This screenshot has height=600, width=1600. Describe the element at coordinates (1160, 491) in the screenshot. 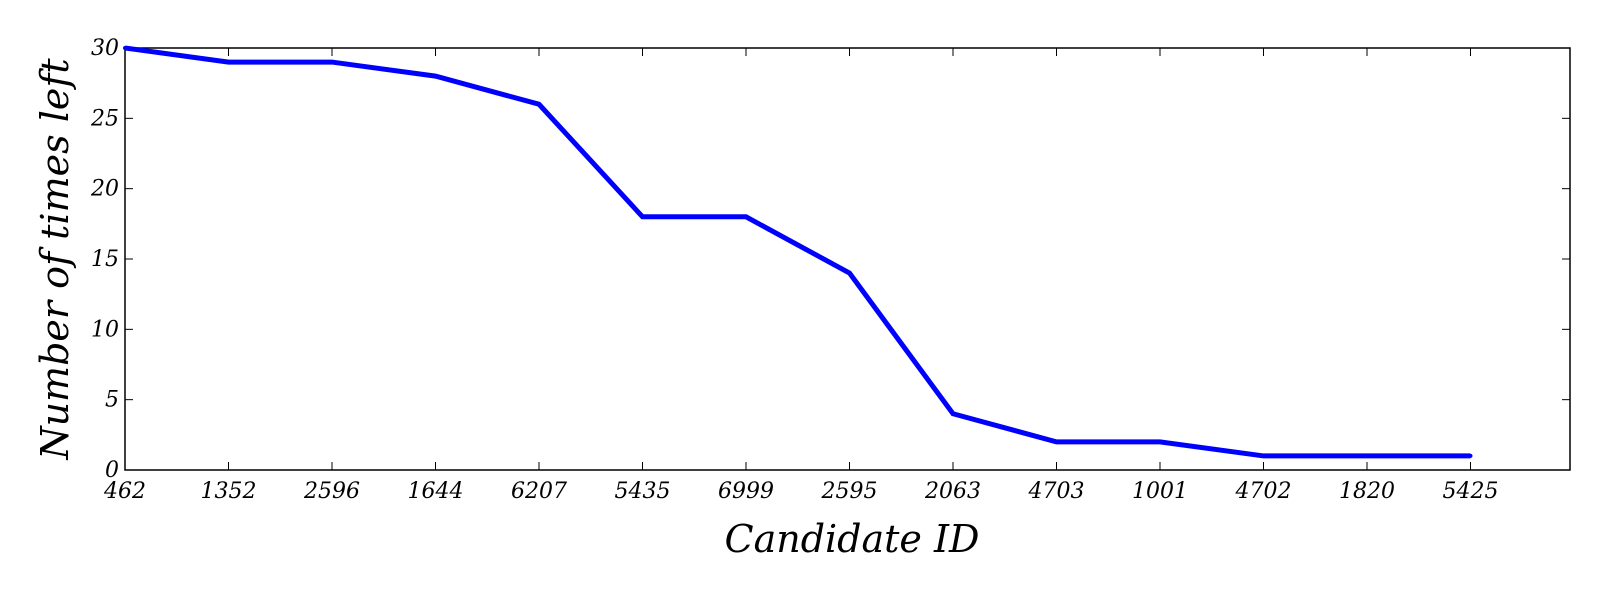

I see `x-tick-label: 1001` at that location.